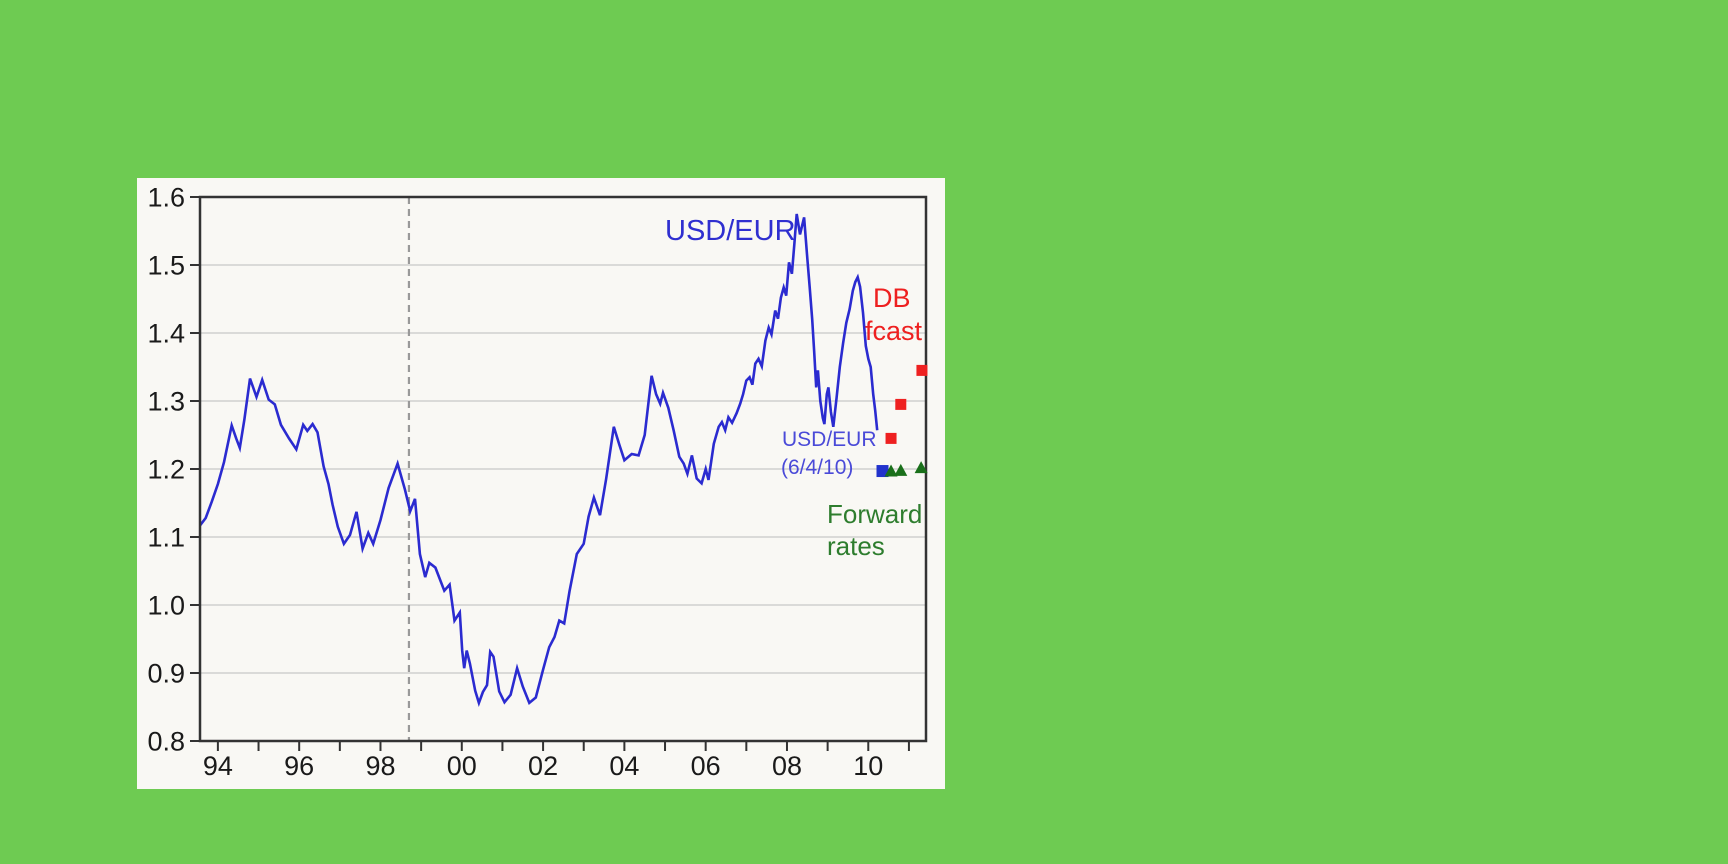  Describe the element at coordinates (218, 766) in the screenshot. I see `x-axis-label: 94` at that location.